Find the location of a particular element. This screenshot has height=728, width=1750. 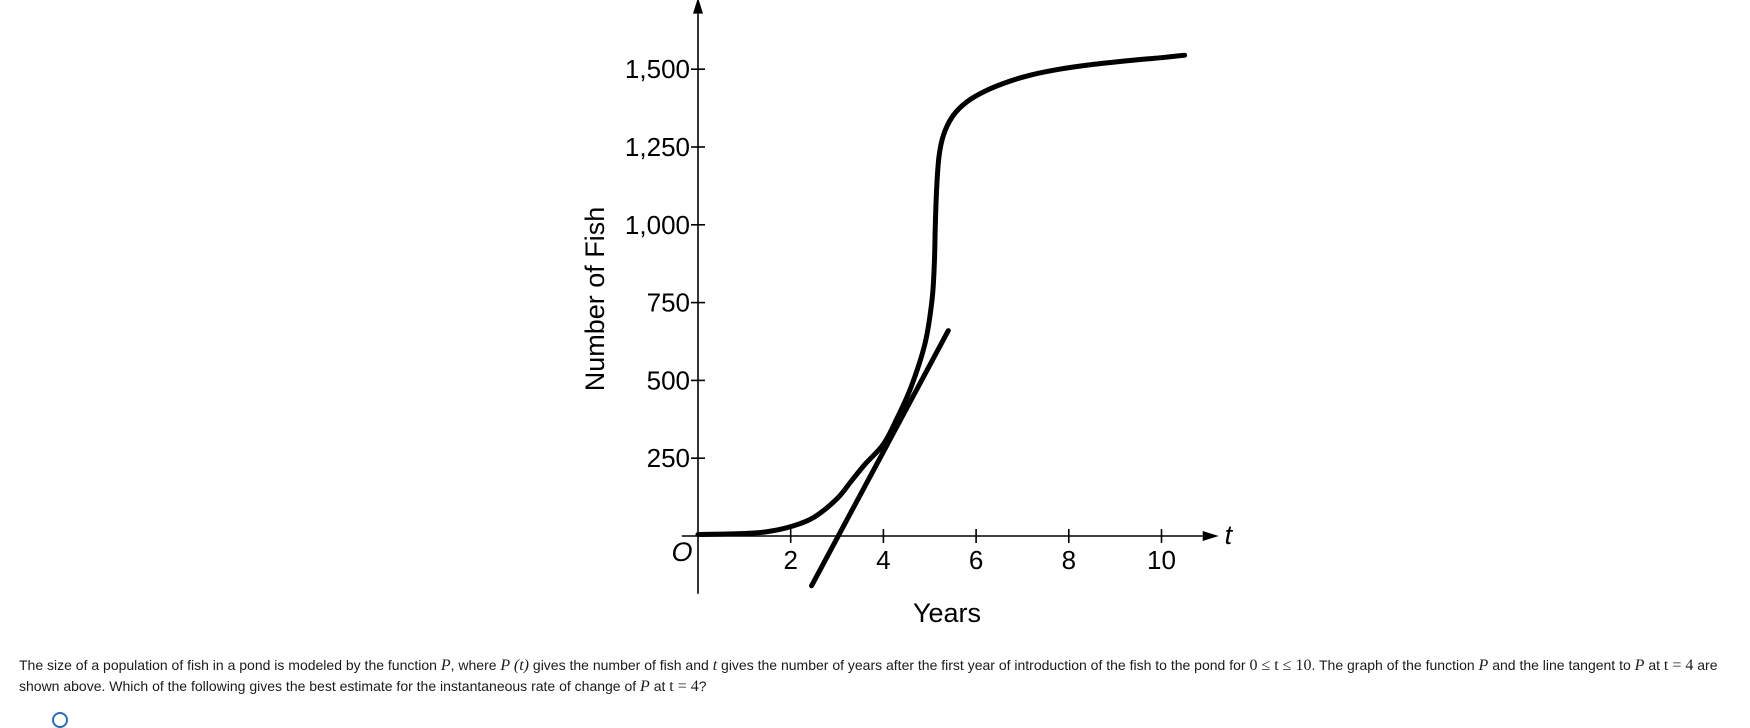

question-text-run: . The graph of the function is located at coordinates (1395, 665).